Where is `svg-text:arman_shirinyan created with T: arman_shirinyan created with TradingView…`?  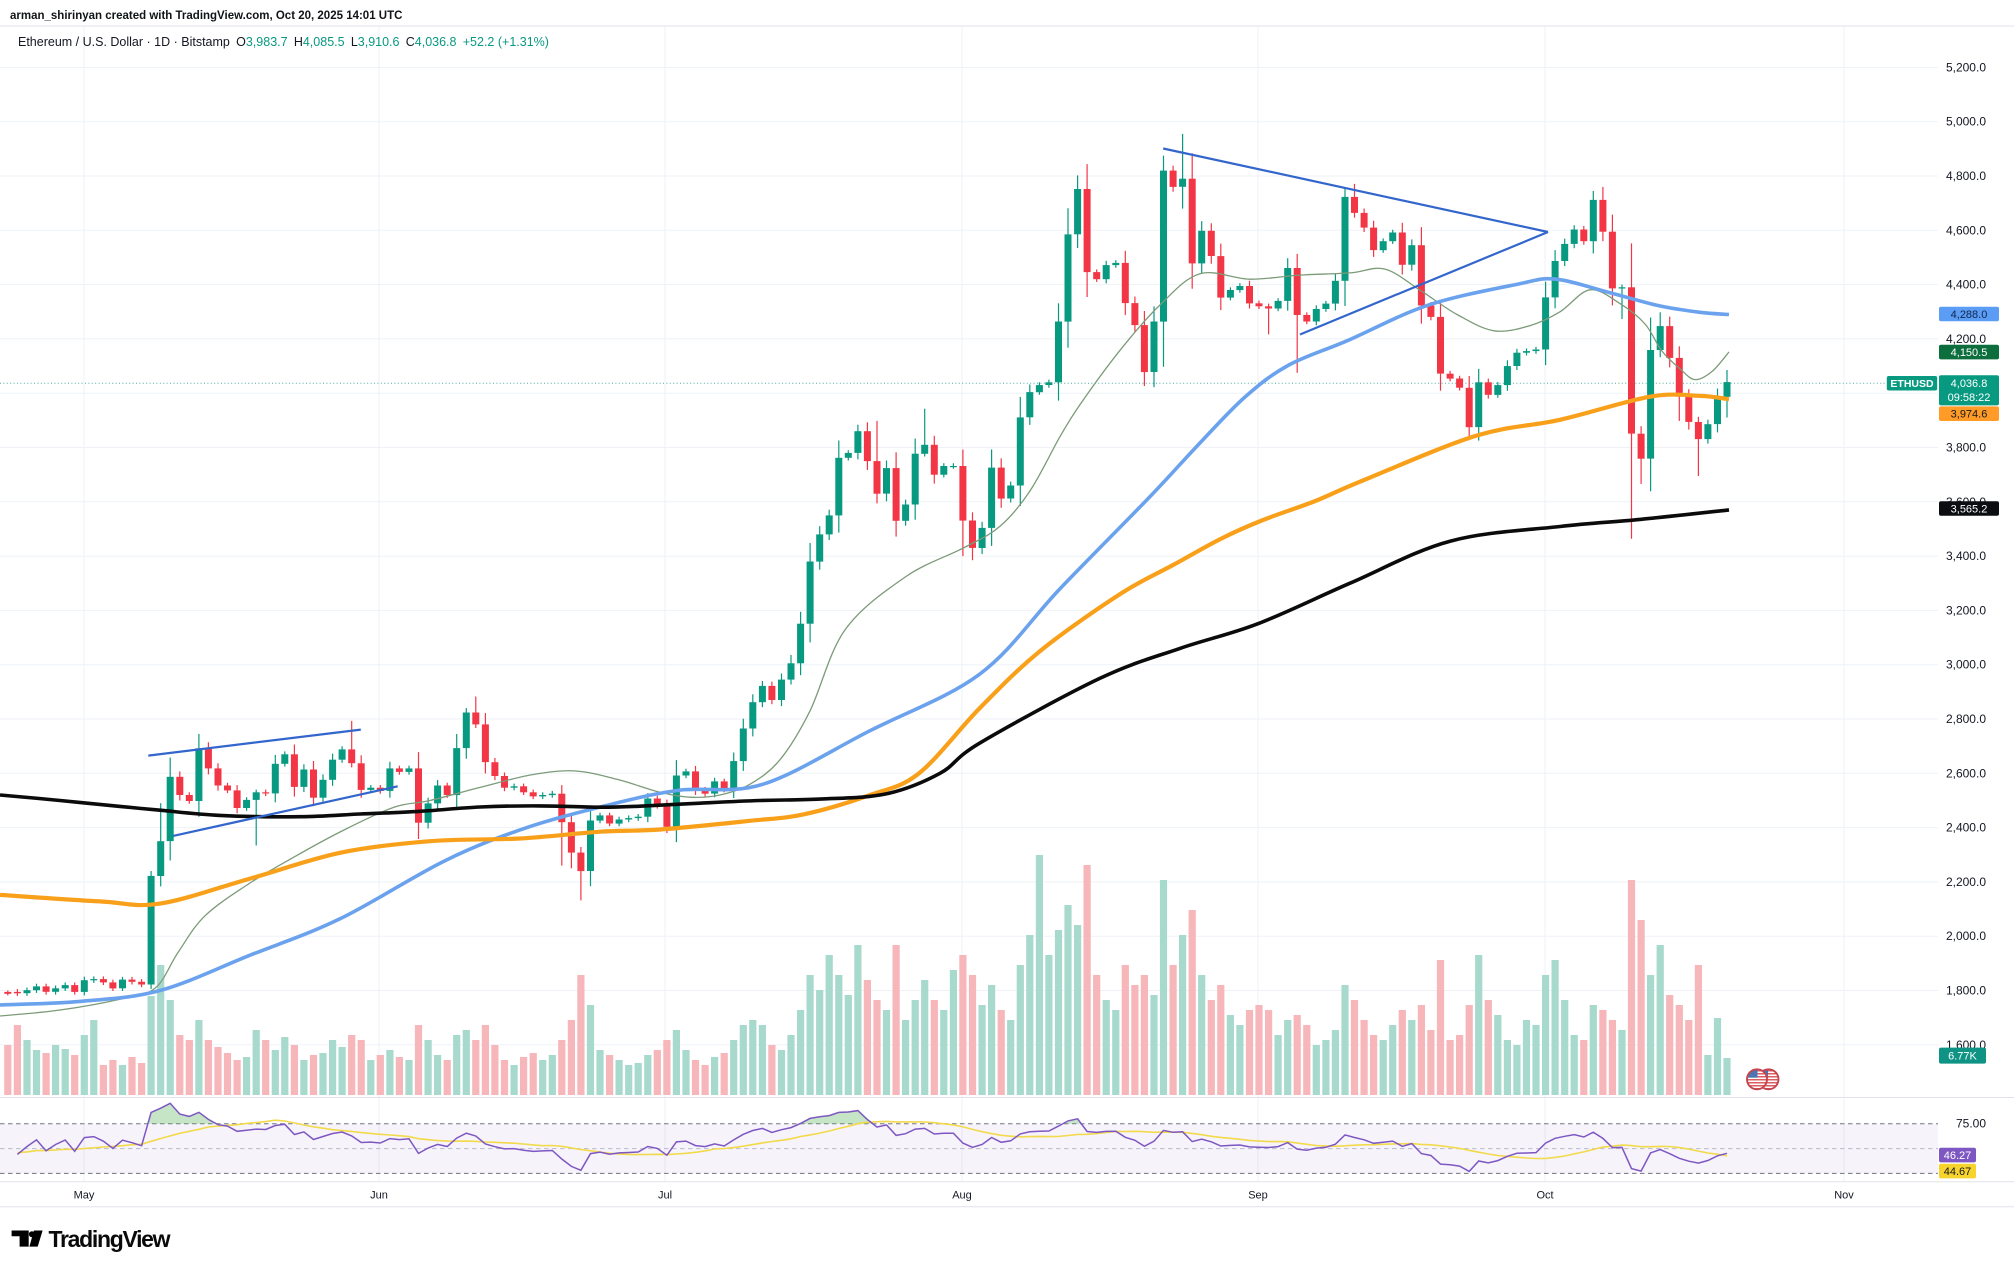
svg-text:arman_shirinyan created with T: arman_shirinyan created with TradingView… is located at coordinates (206, 16).